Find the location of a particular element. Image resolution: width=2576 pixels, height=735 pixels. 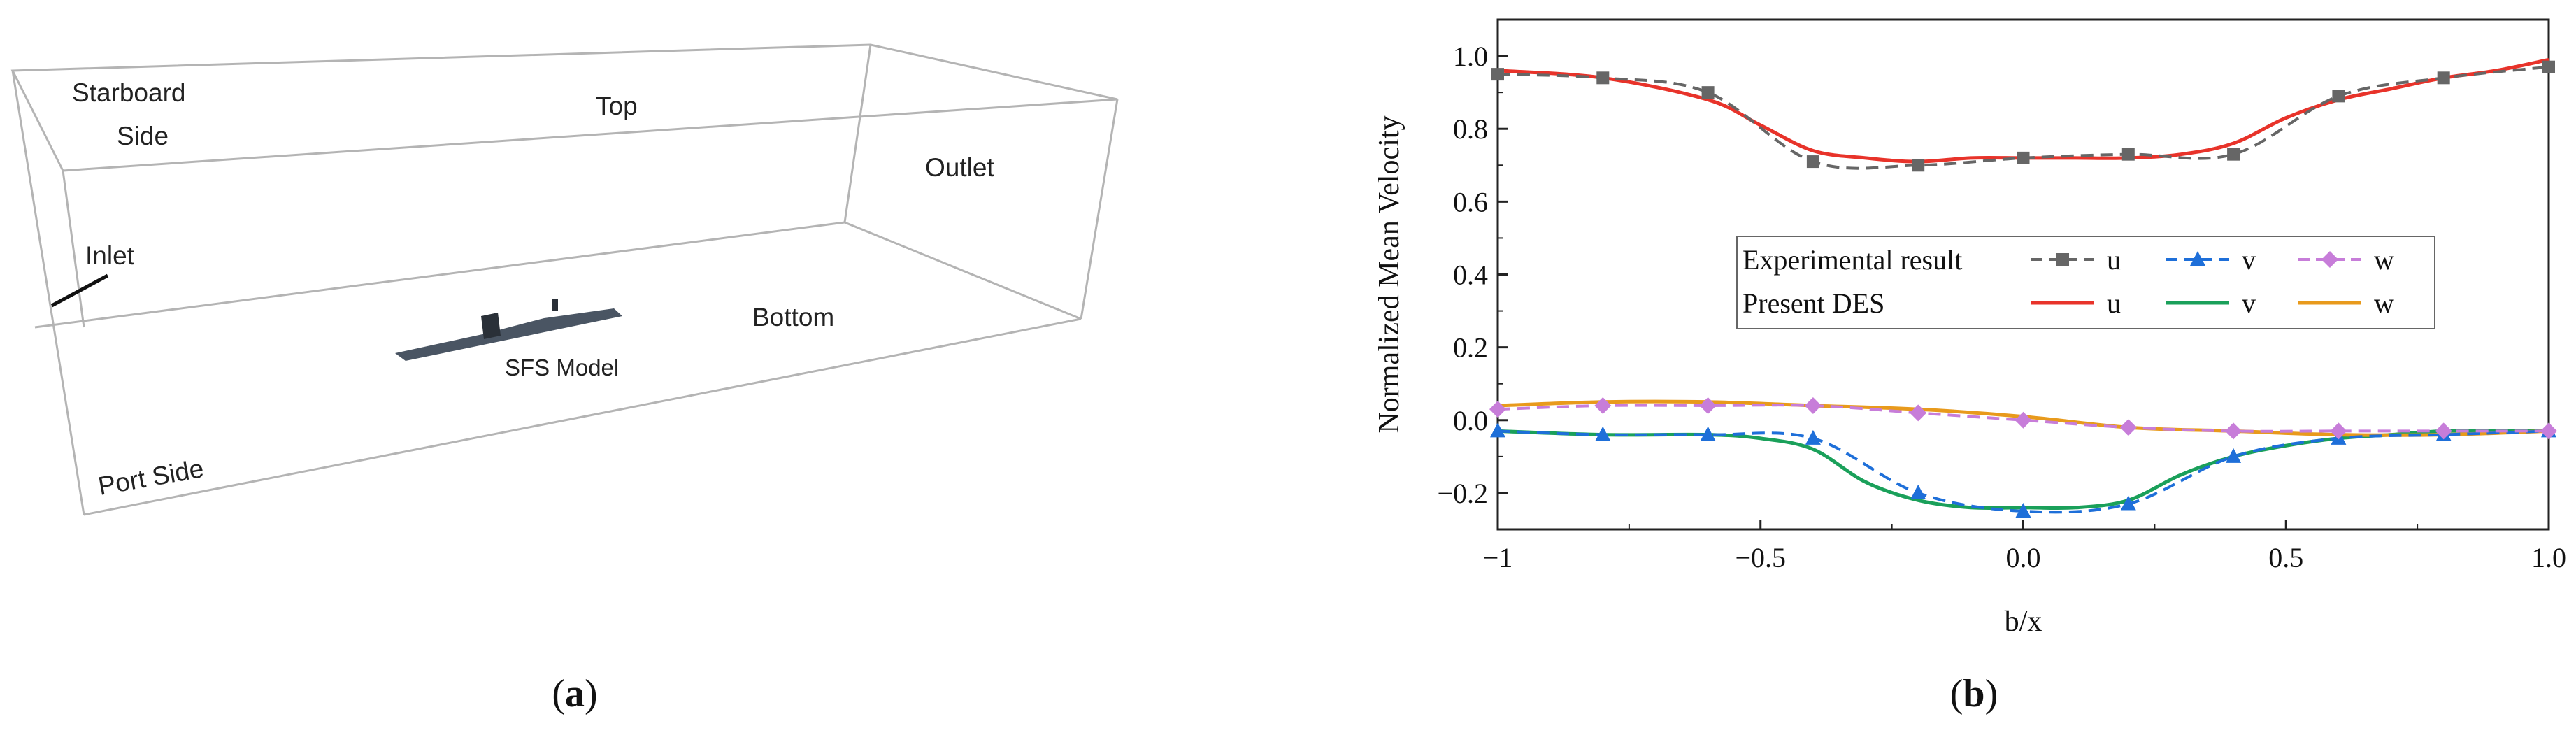

domain-top-face is located at coordinates (564, 107).